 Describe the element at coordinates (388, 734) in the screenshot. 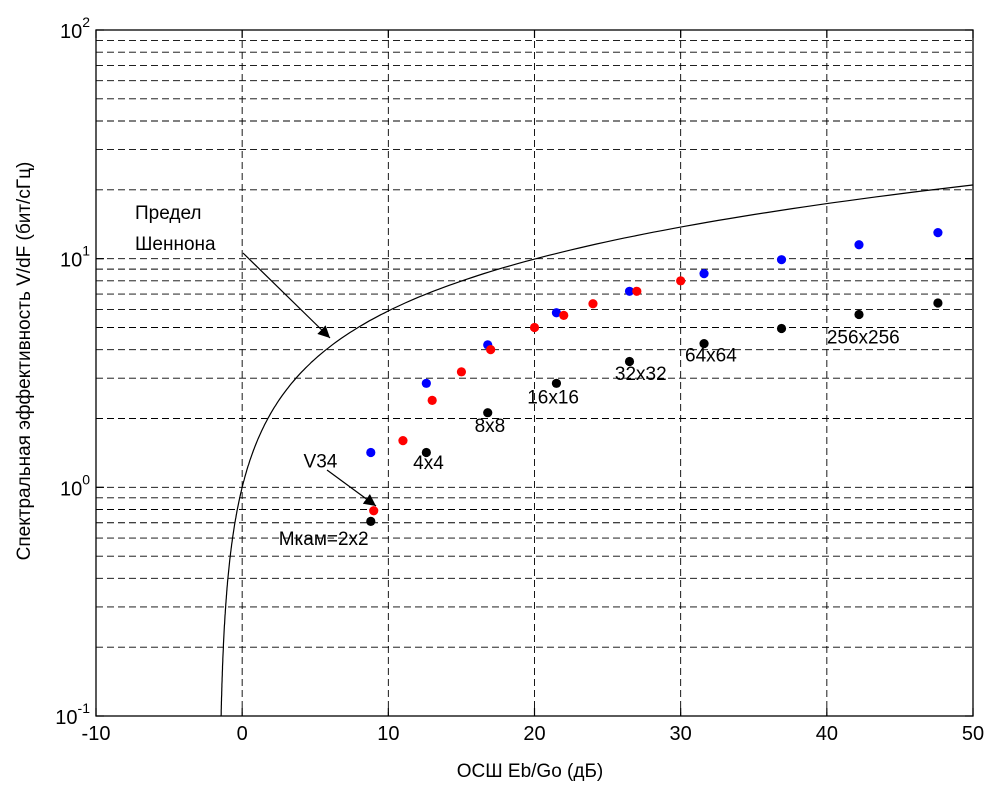

I see `x-tick-label: 10` at that location.